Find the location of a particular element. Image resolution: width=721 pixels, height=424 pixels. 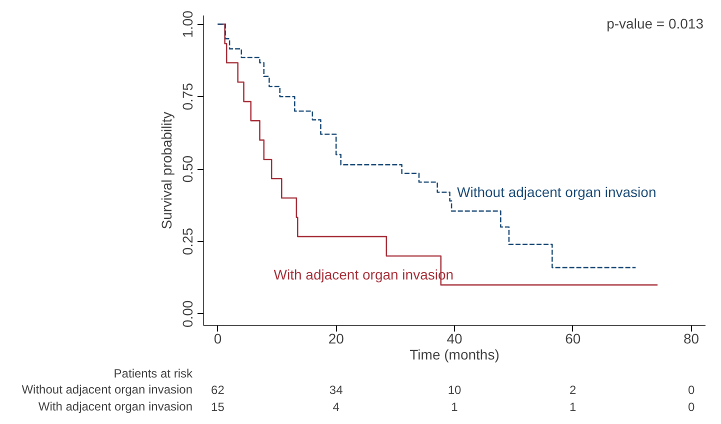

y-tick-label: 1.00 is located at coordinates (188, 24).